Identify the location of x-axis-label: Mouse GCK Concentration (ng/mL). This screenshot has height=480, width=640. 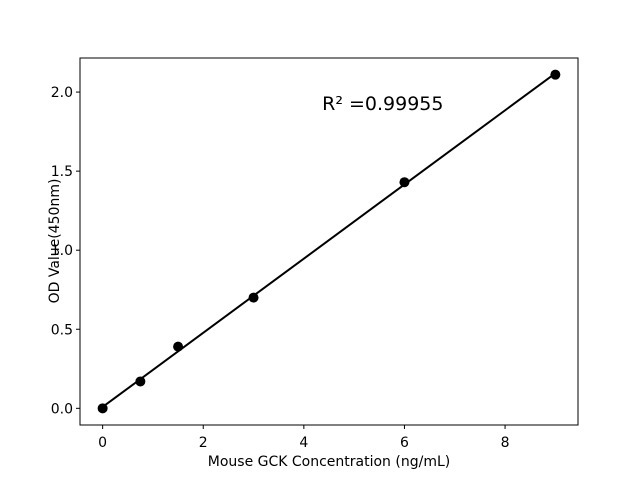
(329, 462).